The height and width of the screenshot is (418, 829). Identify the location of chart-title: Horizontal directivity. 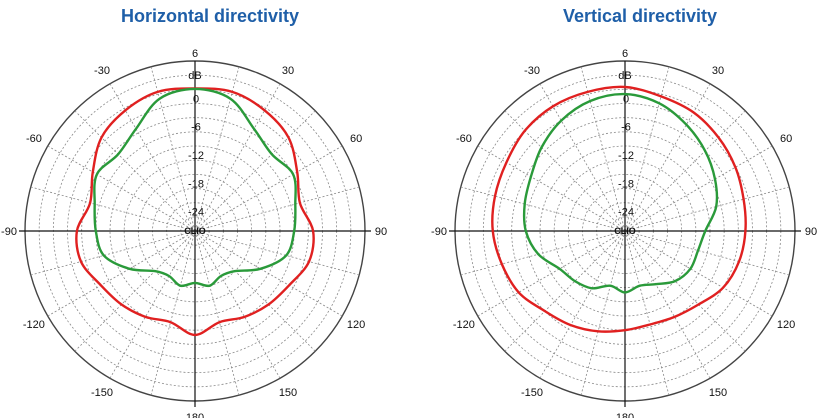
(210, 16).